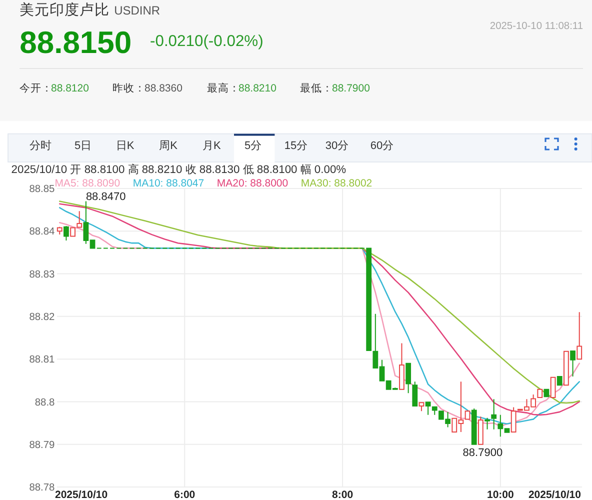 This screenshot has width=592, height=500. Describe the element at coordinates (137, 10) in the screenshot. I see `chart-subtitle: USDINR` at that location.